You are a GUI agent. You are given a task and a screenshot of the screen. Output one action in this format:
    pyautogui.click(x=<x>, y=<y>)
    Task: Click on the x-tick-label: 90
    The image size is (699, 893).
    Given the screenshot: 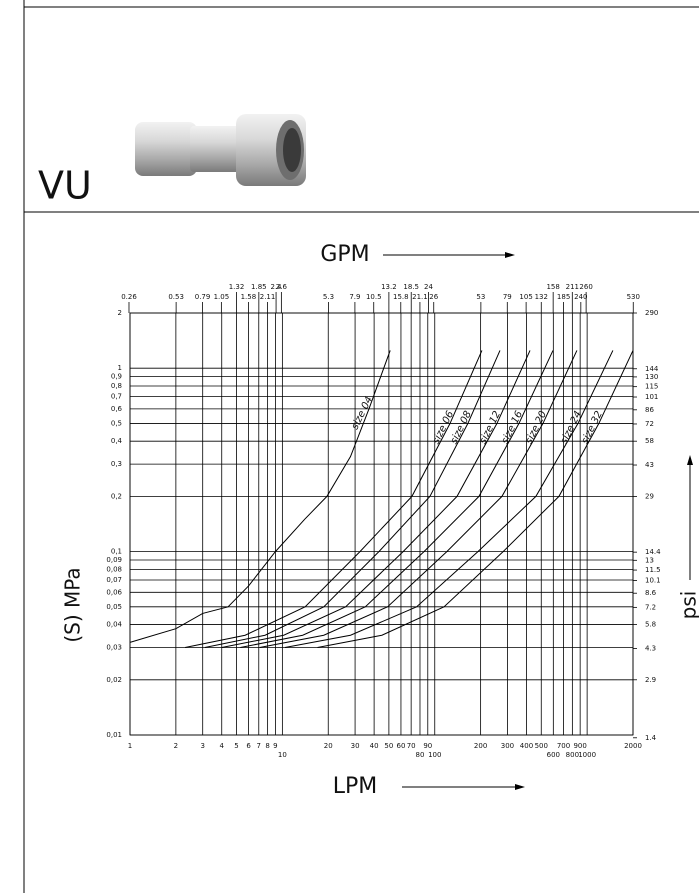 What is the action you would take?
    pyautogui.click(x=427, y=746)
    